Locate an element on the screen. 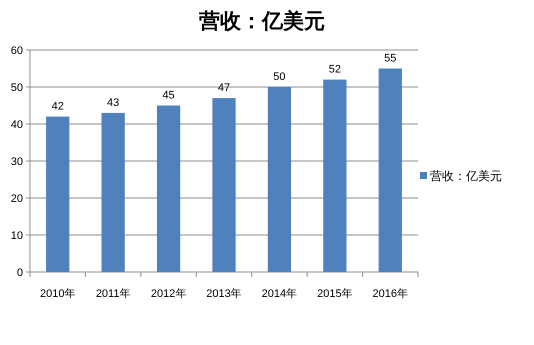 Image resolution: width=534 pixels, height=345 pixels. data-label: 42 is located at coordinates (58, 106).